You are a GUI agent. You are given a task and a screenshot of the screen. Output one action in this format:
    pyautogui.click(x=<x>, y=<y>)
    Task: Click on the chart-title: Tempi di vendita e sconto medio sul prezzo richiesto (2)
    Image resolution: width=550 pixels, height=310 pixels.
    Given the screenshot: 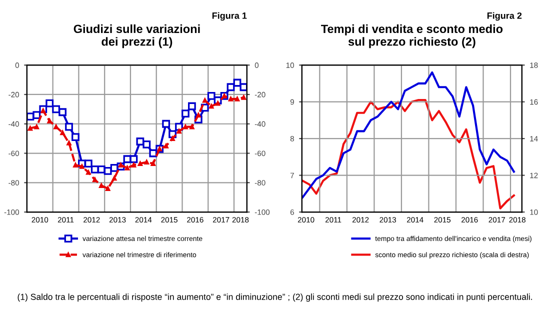 What is the action you would take?
    pyautogui.click(x=412, y=36)
    